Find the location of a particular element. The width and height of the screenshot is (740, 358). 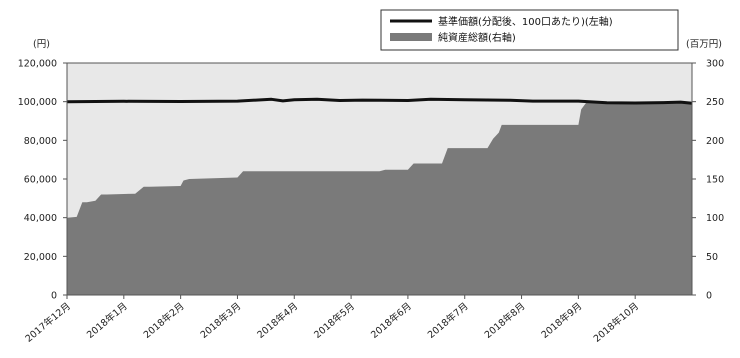

left-axis: 0 20,000 40,000 60,000 80,000 100,000 120,000 is located at coordinates (42, 180).